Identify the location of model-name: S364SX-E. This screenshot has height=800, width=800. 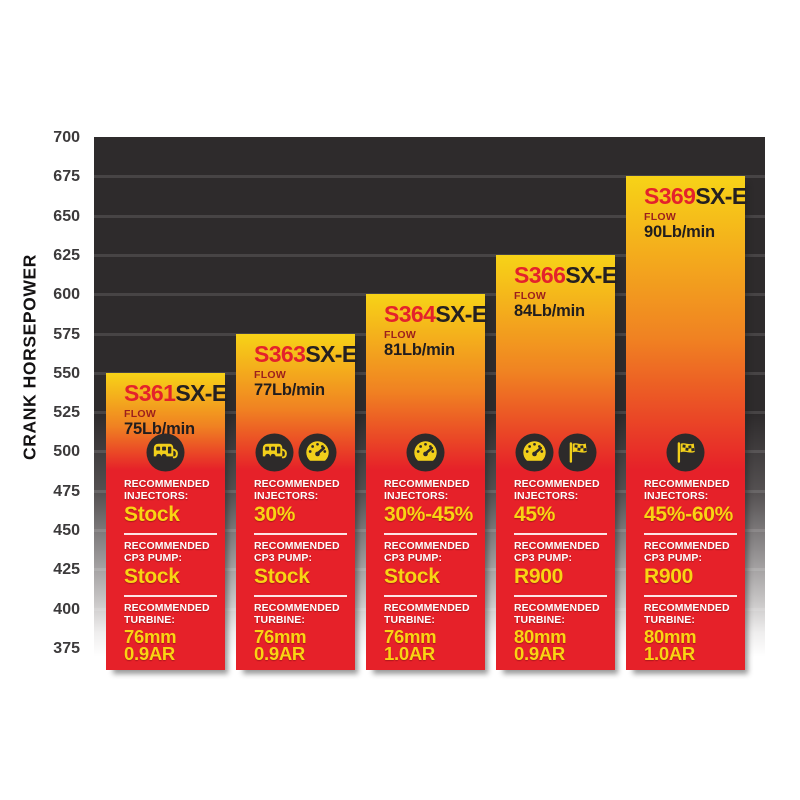
(435, 314).